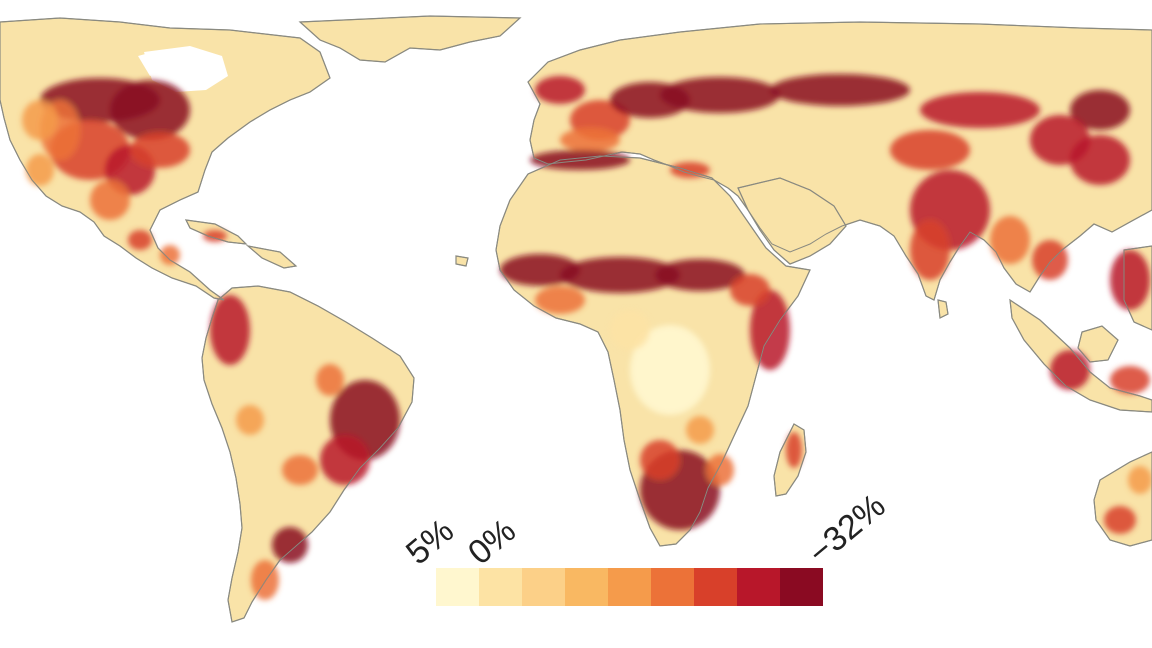 This screenshot has height=648, width=1152. I want to click on legend-colorbar, so click(629, 587).